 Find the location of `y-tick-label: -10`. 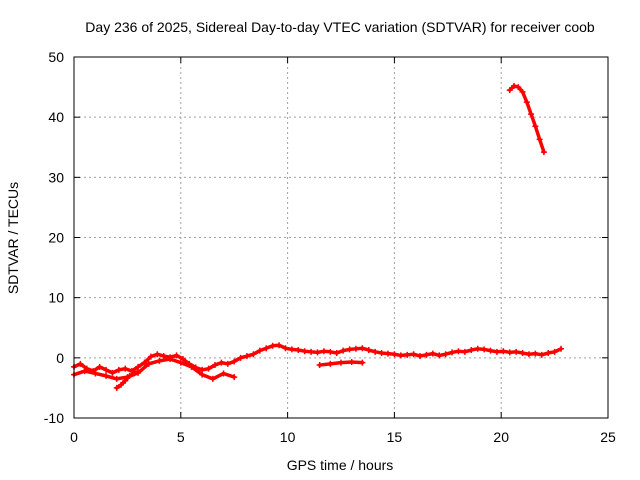

y-tick-label: -10 is located at coordinates (54, 418).